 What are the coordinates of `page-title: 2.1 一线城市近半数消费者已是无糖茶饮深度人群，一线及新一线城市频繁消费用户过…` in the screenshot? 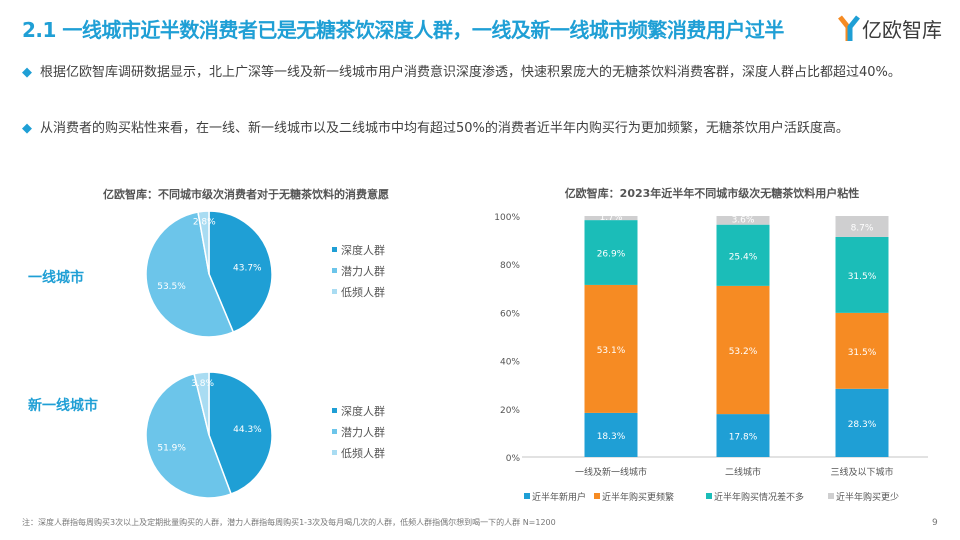 It's located at (403, 30).